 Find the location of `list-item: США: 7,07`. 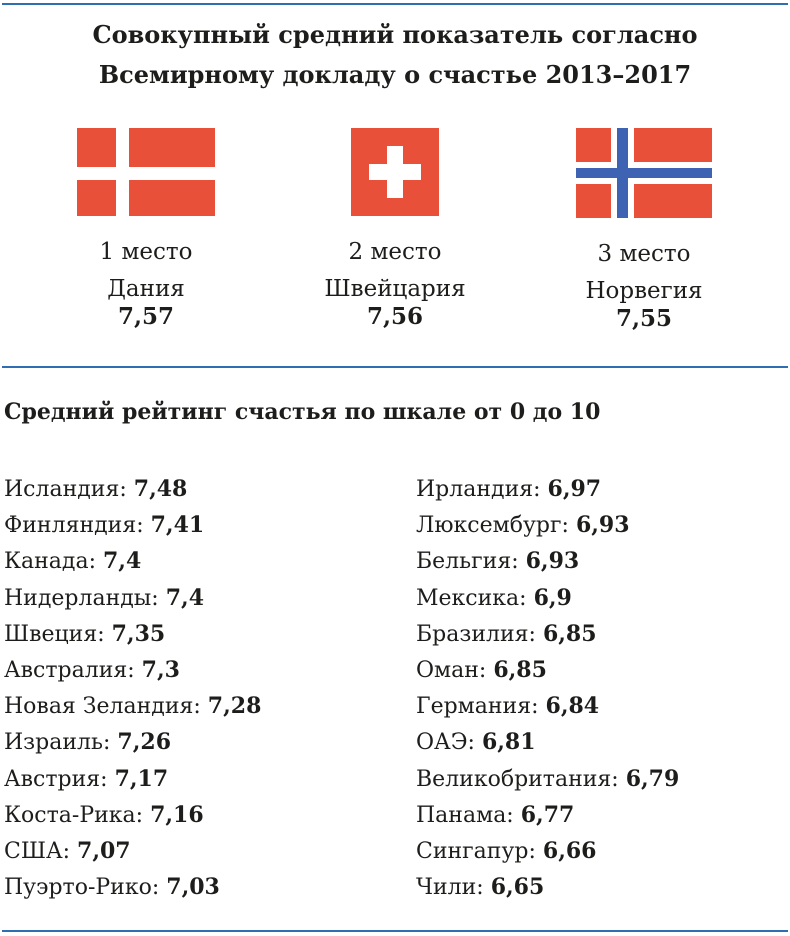

list-item: США: 7,07 is located at coordinates (132, 854).